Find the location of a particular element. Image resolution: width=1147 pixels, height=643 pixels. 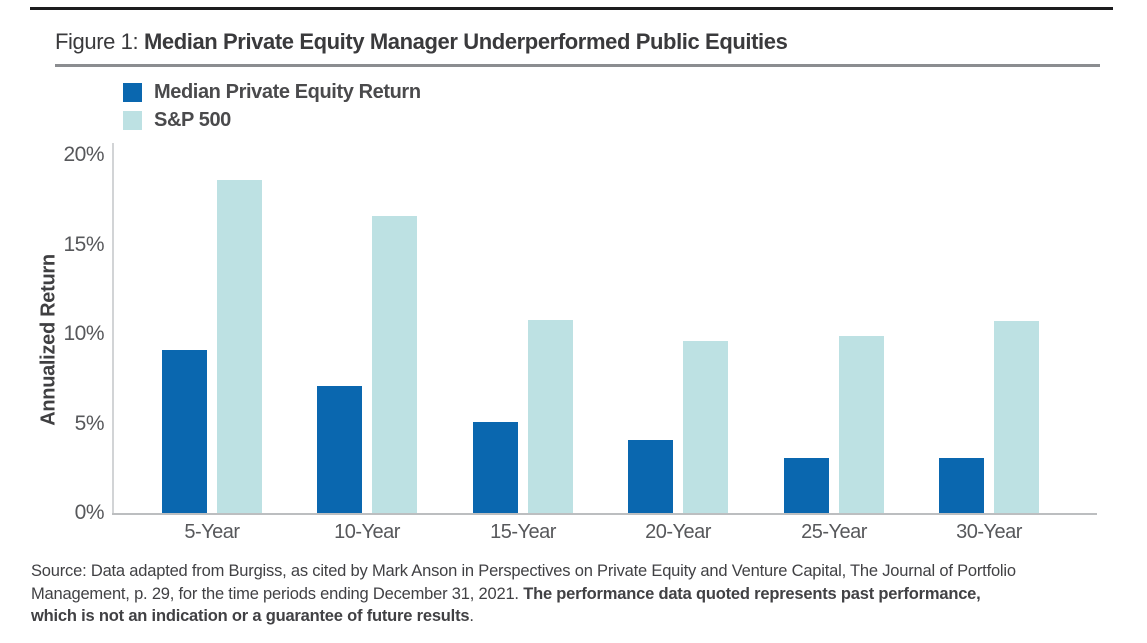

y-tick-label: 20% is located at coordinates (83, 154).